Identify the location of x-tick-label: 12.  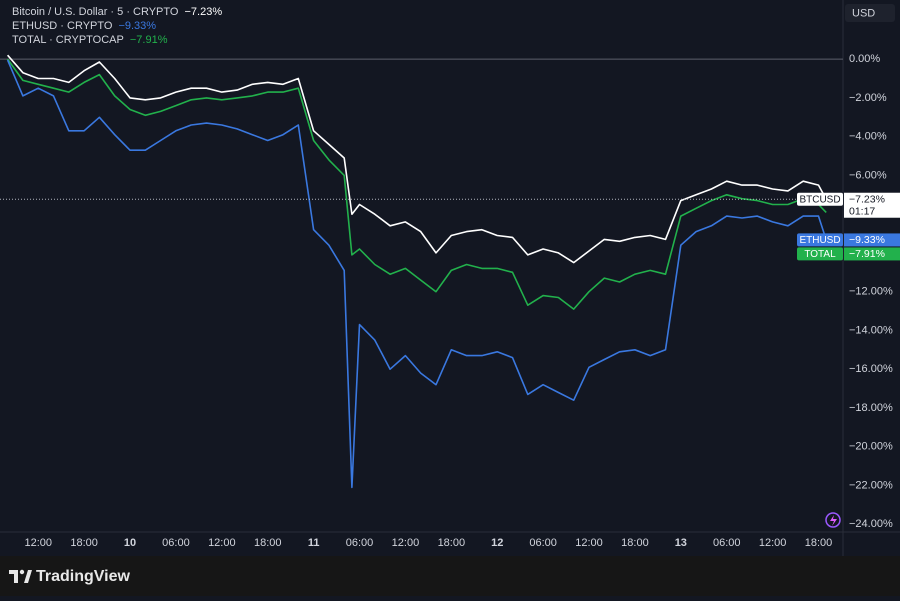
(497, 543).